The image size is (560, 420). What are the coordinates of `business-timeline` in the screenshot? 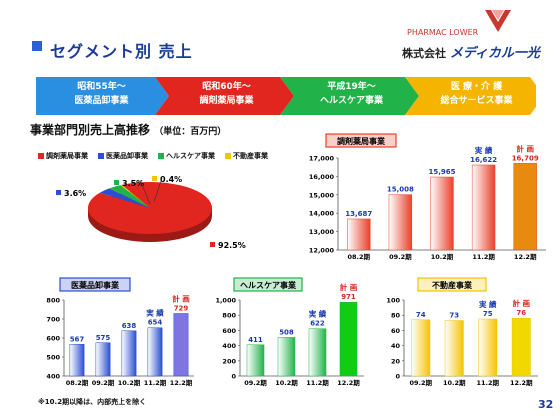 It's located at (286, 96).